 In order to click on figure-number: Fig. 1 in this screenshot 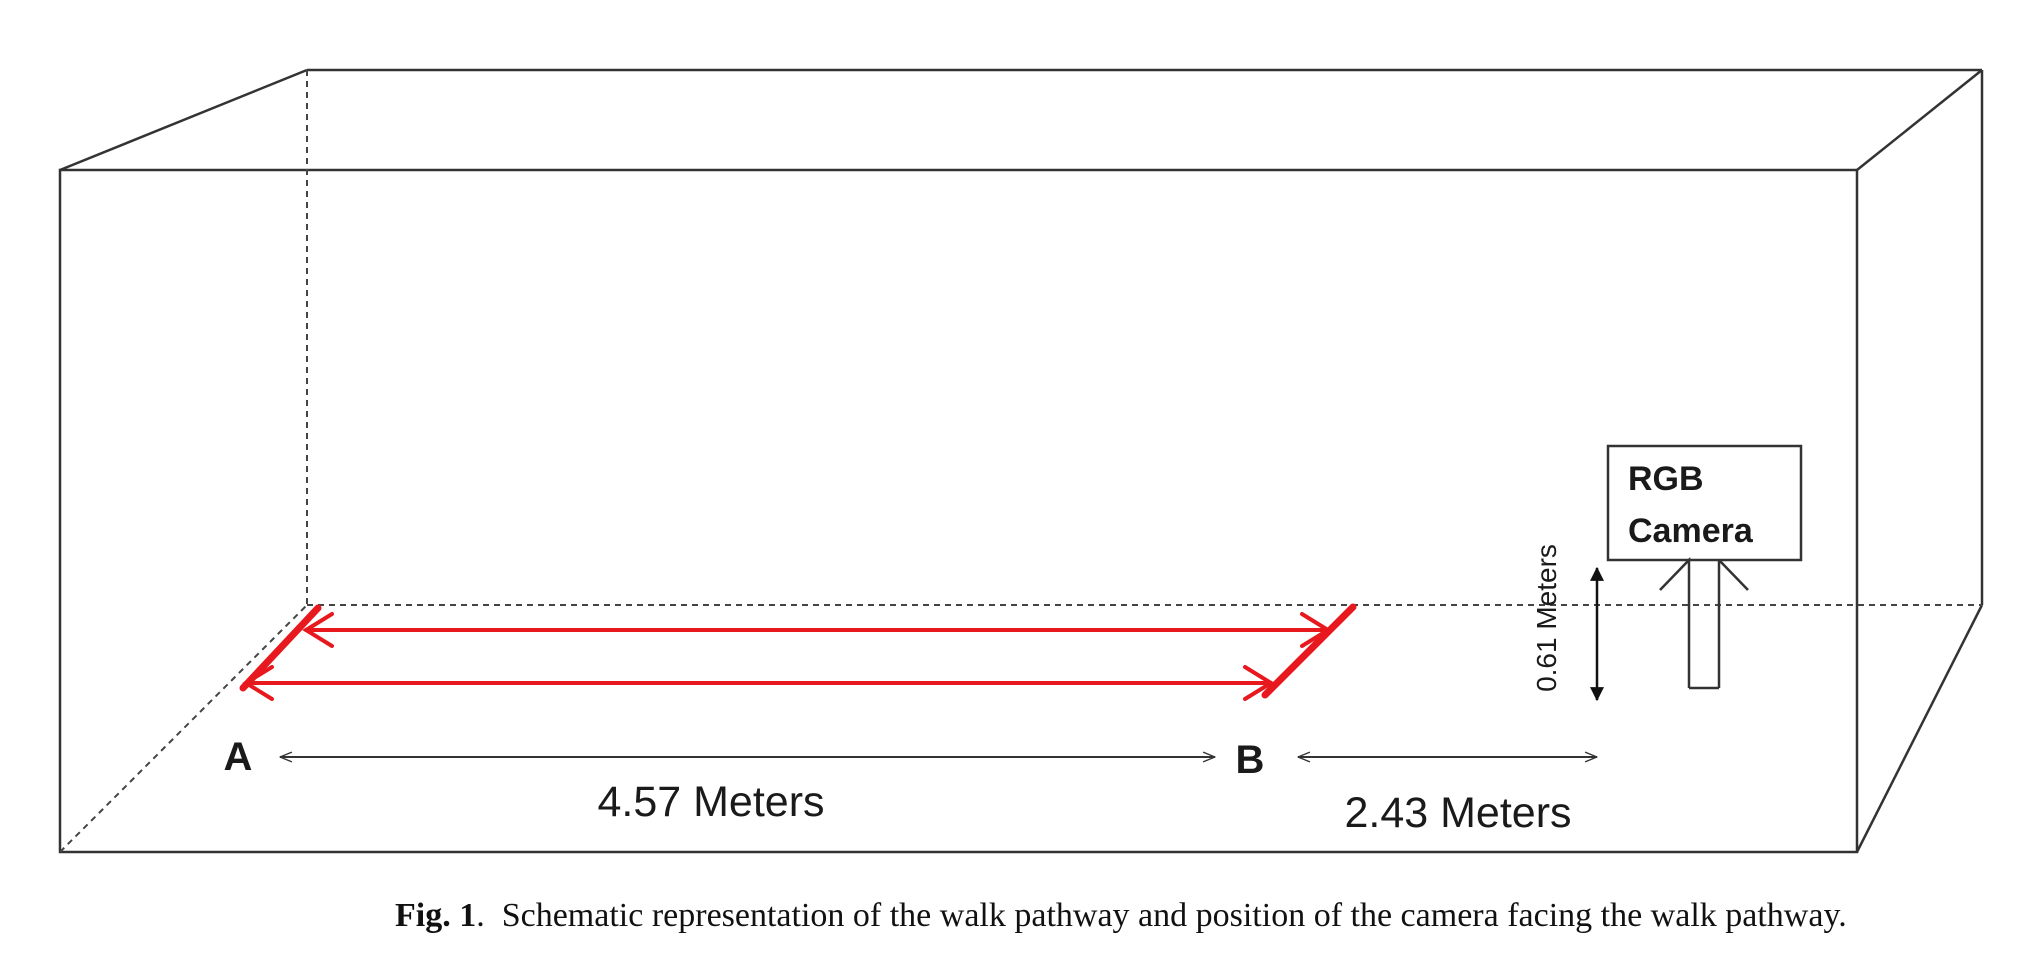, I will do `click(436, 915)`.